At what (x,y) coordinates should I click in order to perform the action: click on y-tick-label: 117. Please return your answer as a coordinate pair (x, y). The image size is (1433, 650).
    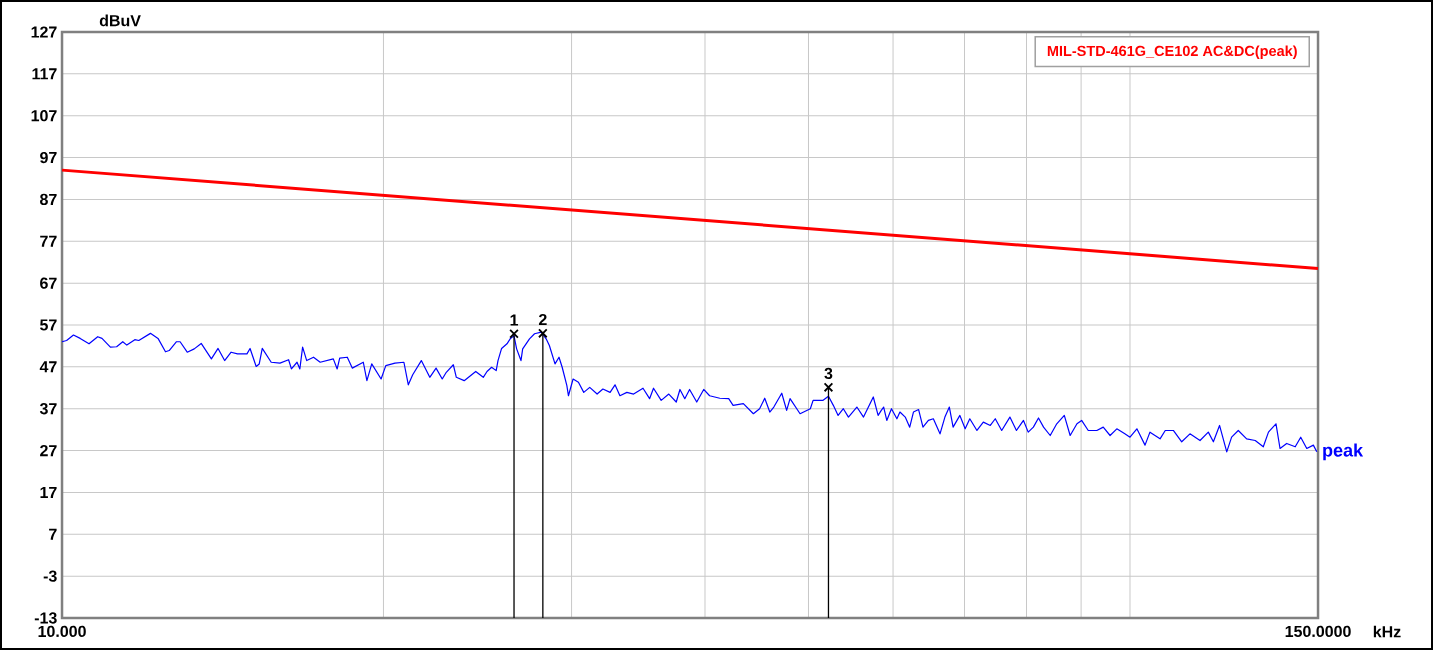
    Looking at the image, I should click on (44, 74).